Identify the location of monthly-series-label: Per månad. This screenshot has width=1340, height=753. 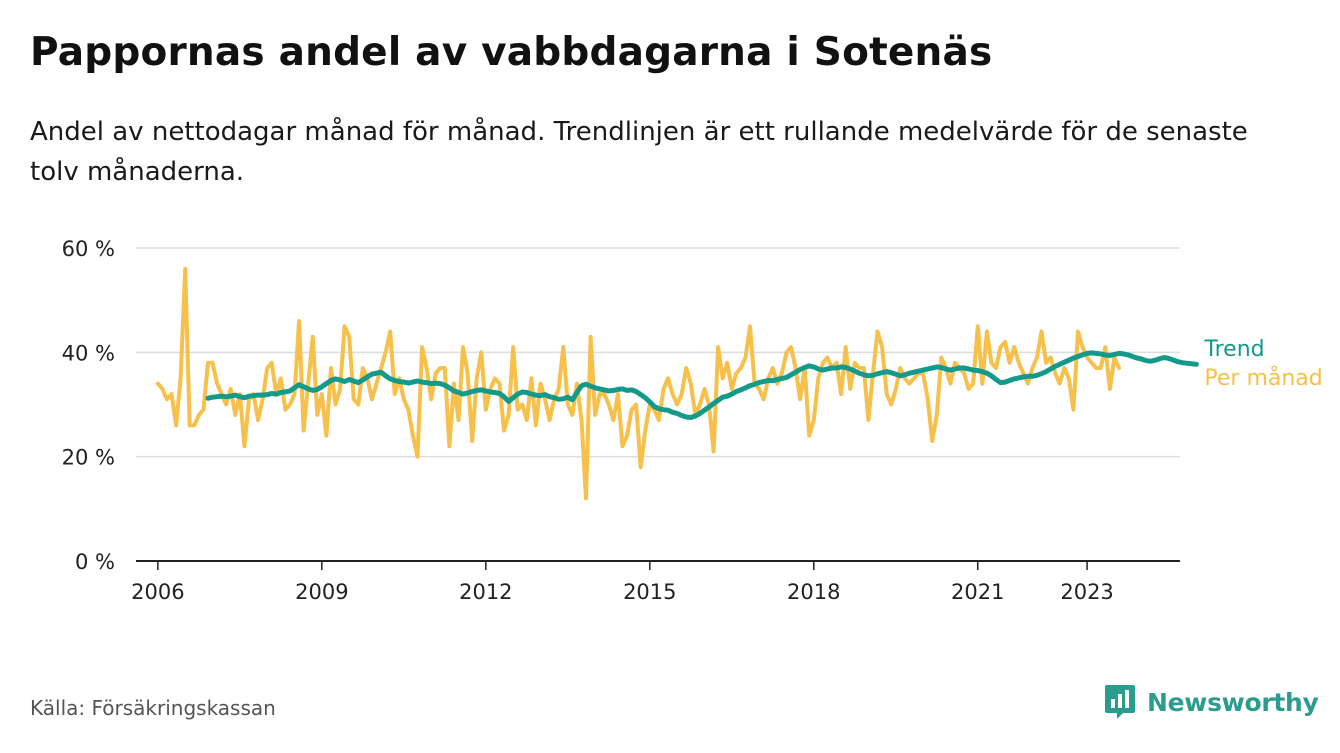
(1263, 378).